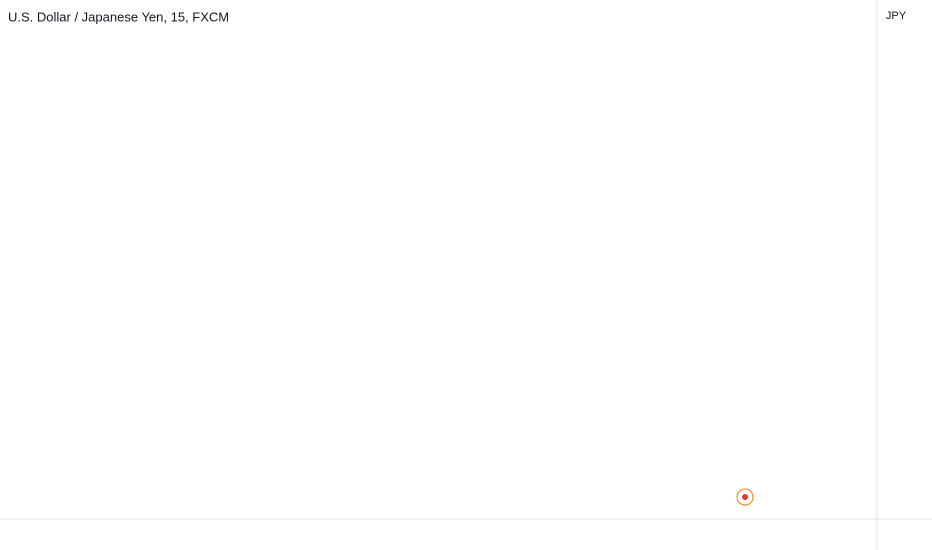  What do you see at coordinates (896, 16) in the screenshot?
I see `currency: JPY` at bounding box center [896, 16].